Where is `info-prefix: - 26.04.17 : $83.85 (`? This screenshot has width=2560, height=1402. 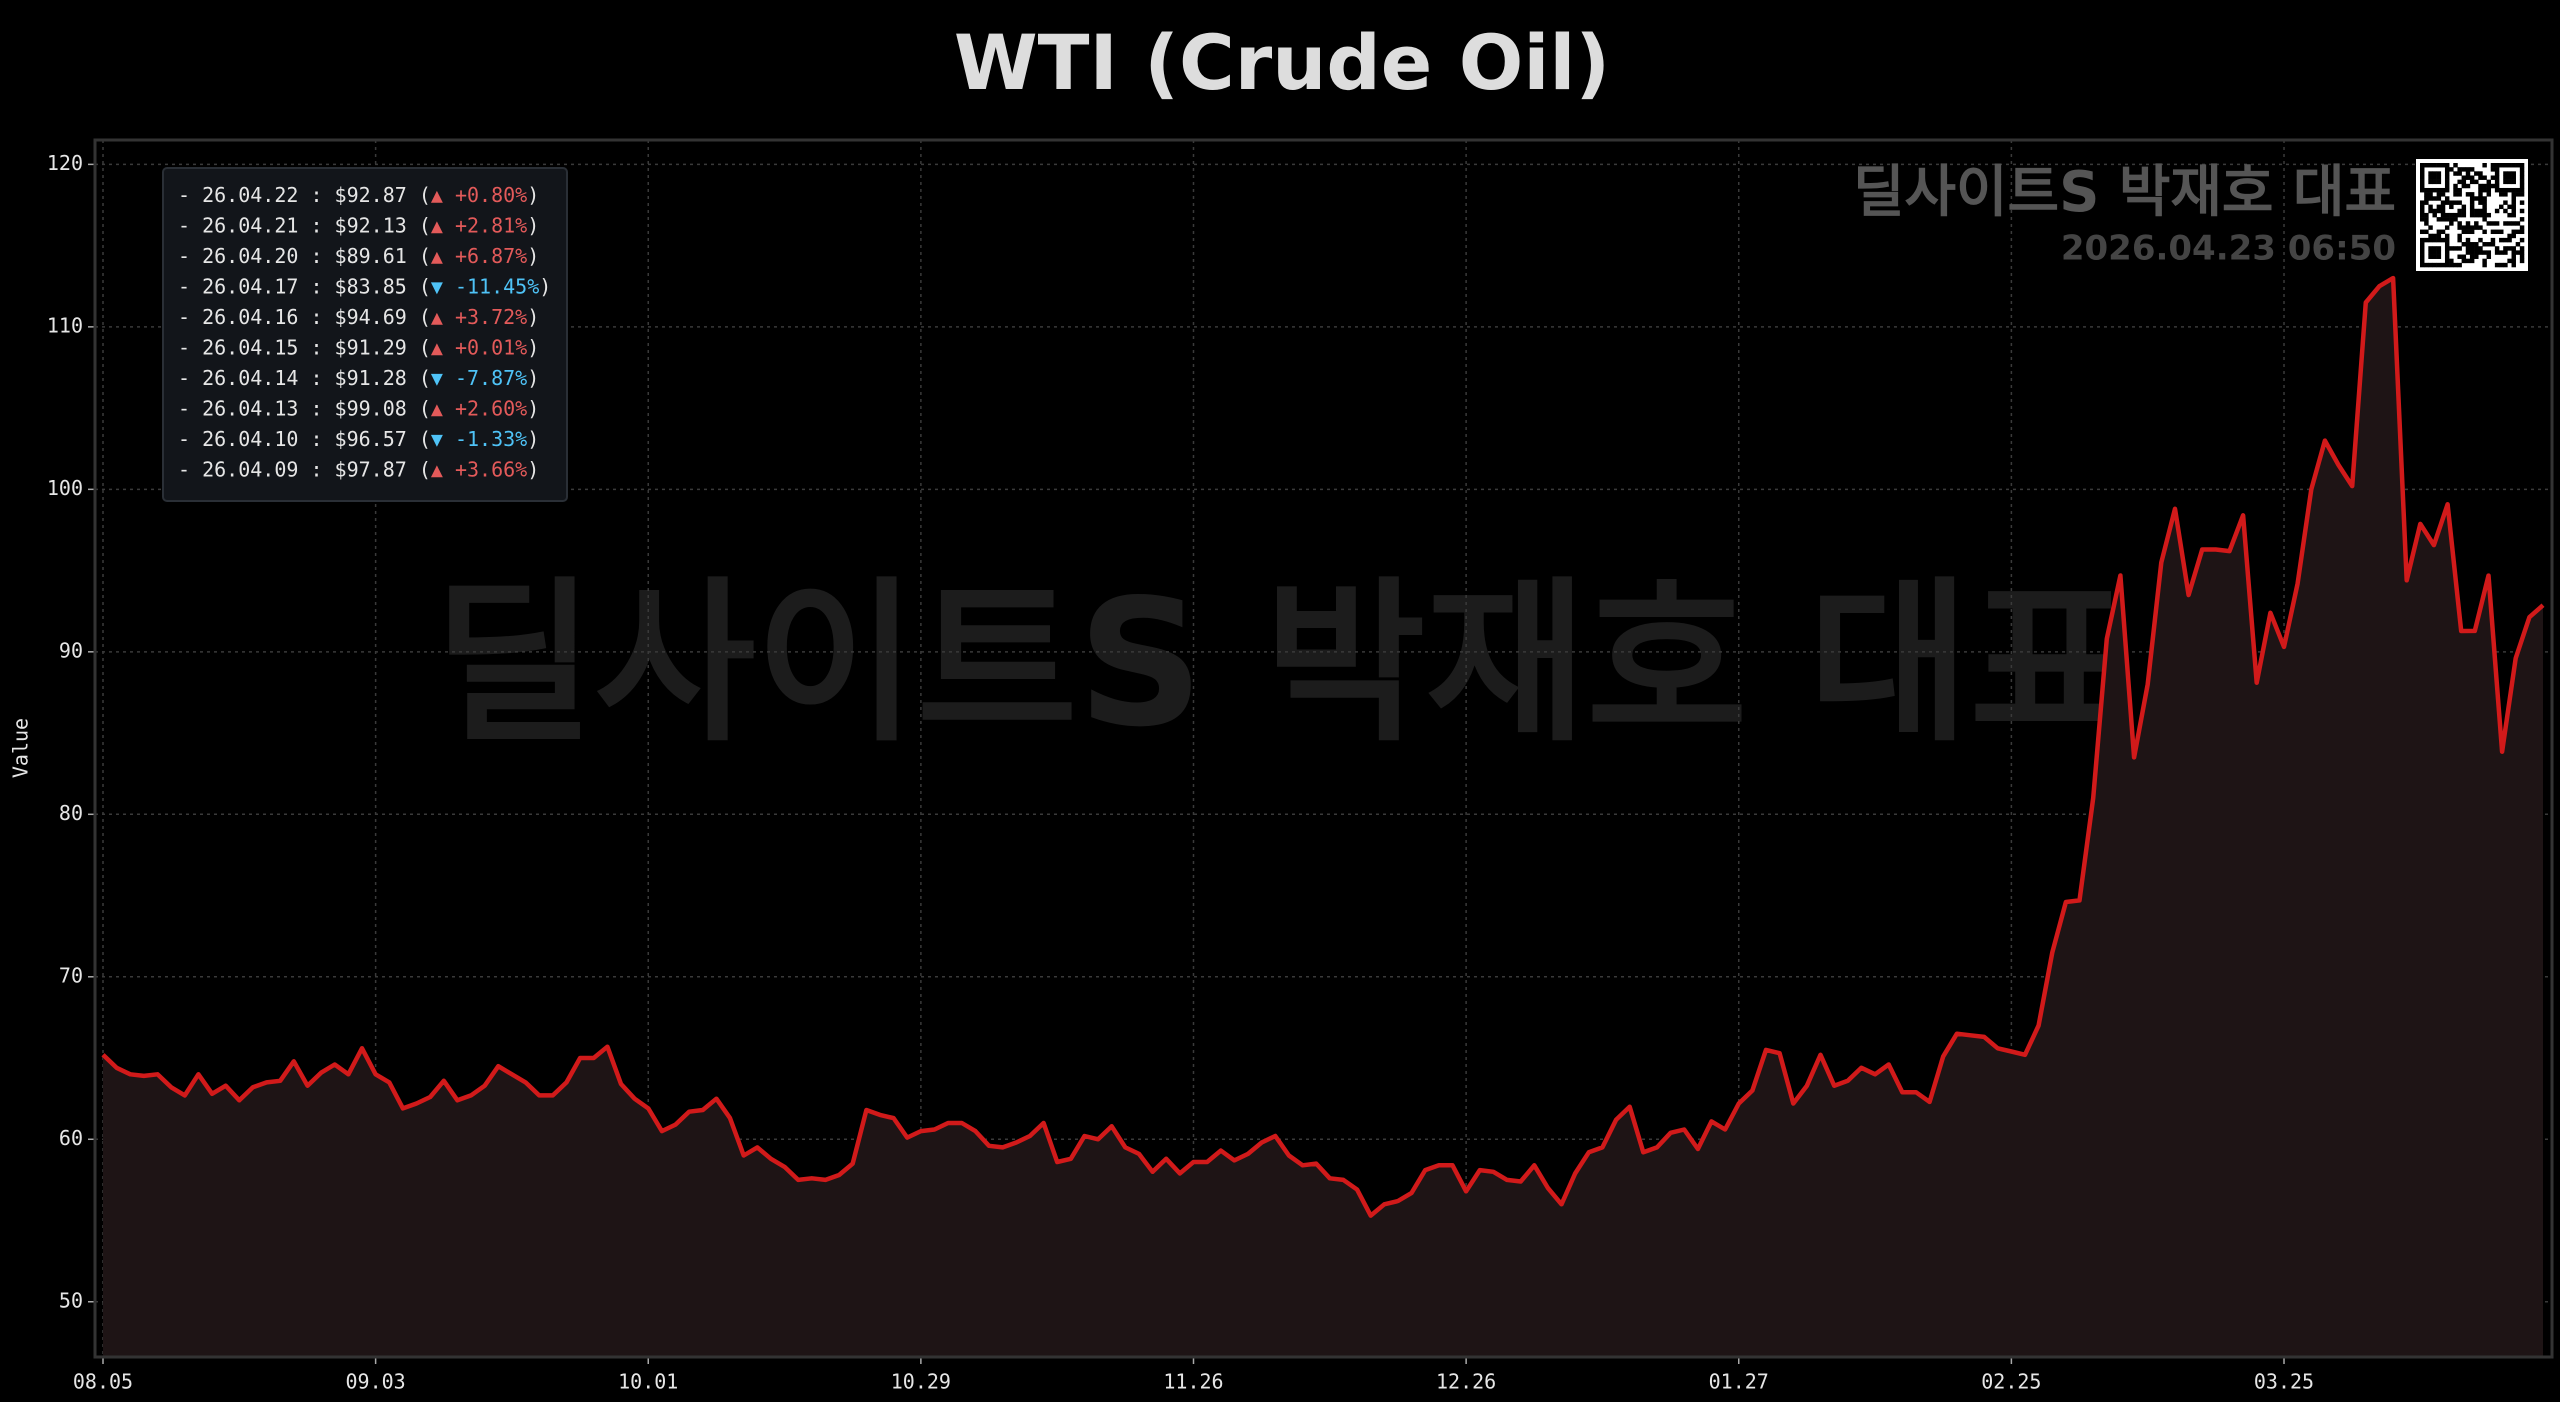 info-prefix: - 26.04.17 : $83.85 ( is located at coordinates (304, 286).